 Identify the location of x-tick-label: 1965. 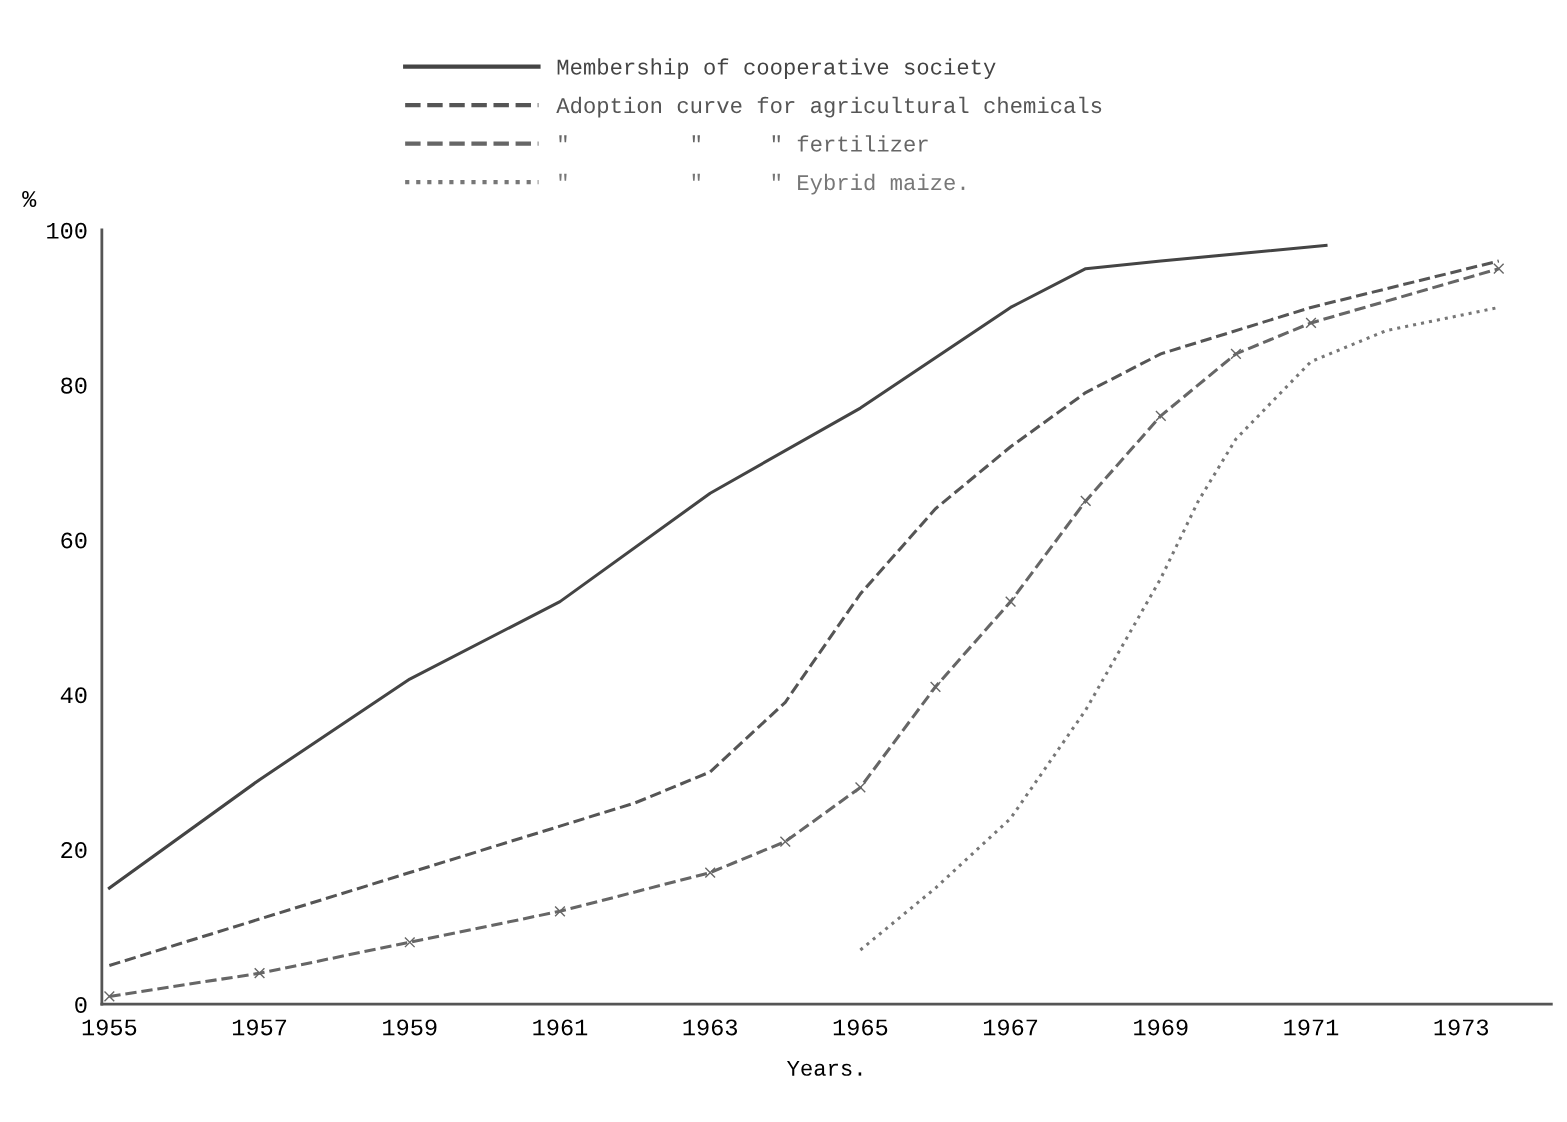
(860, 1027).